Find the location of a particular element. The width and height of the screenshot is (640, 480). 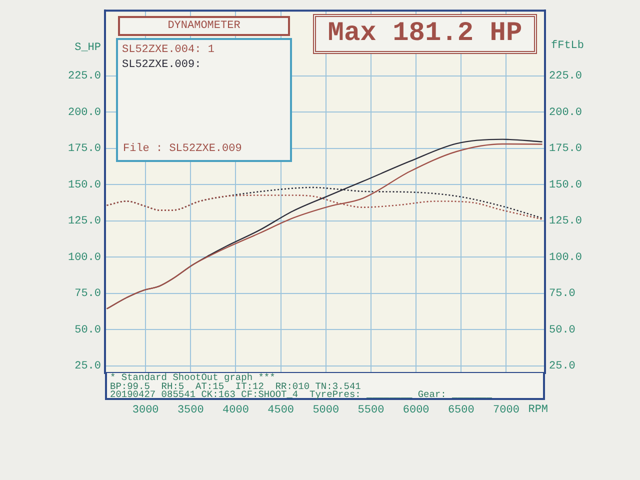

y-tick-label: 50.0 is located at coordinates (87, 330).